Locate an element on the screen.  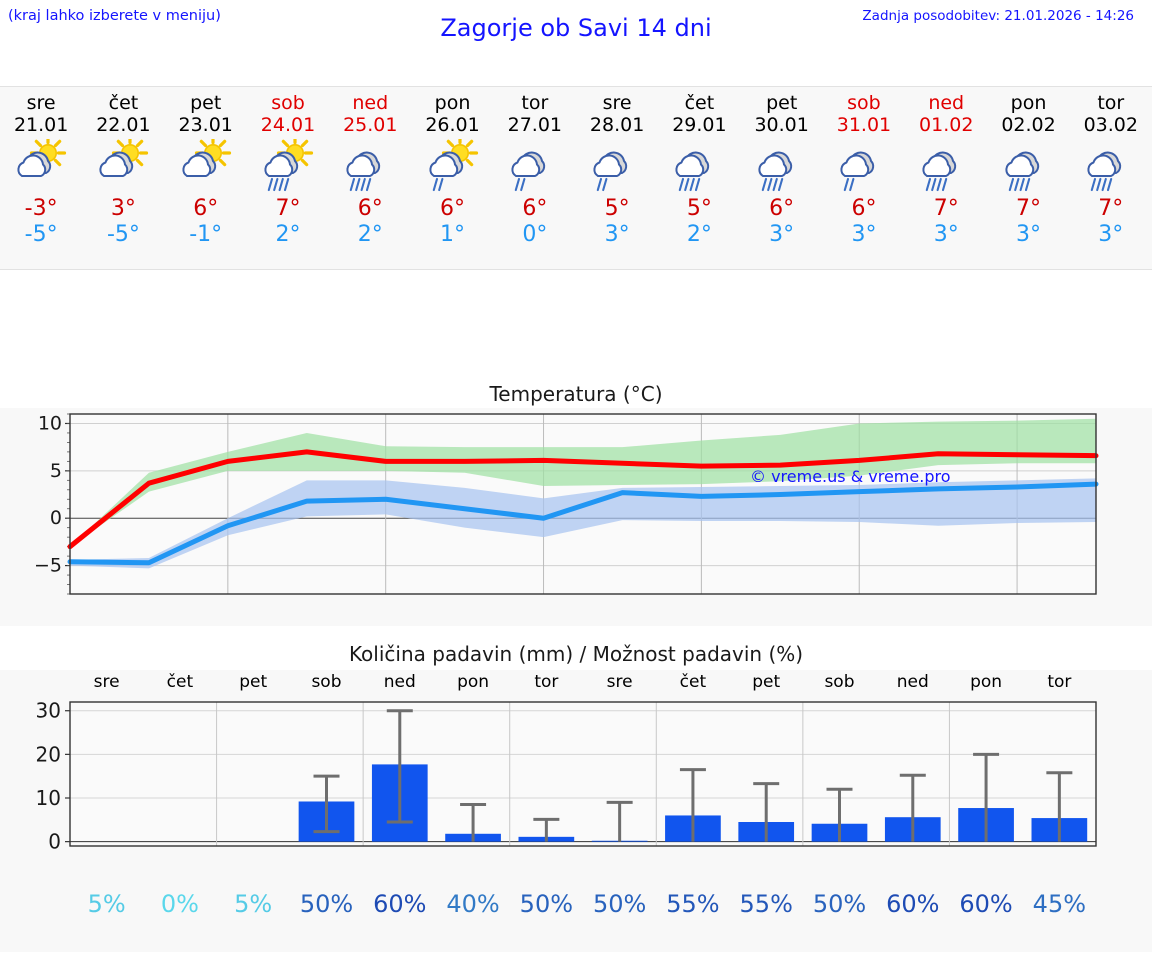
precip-probability-label: 5% is located at coordinates (253, 904).